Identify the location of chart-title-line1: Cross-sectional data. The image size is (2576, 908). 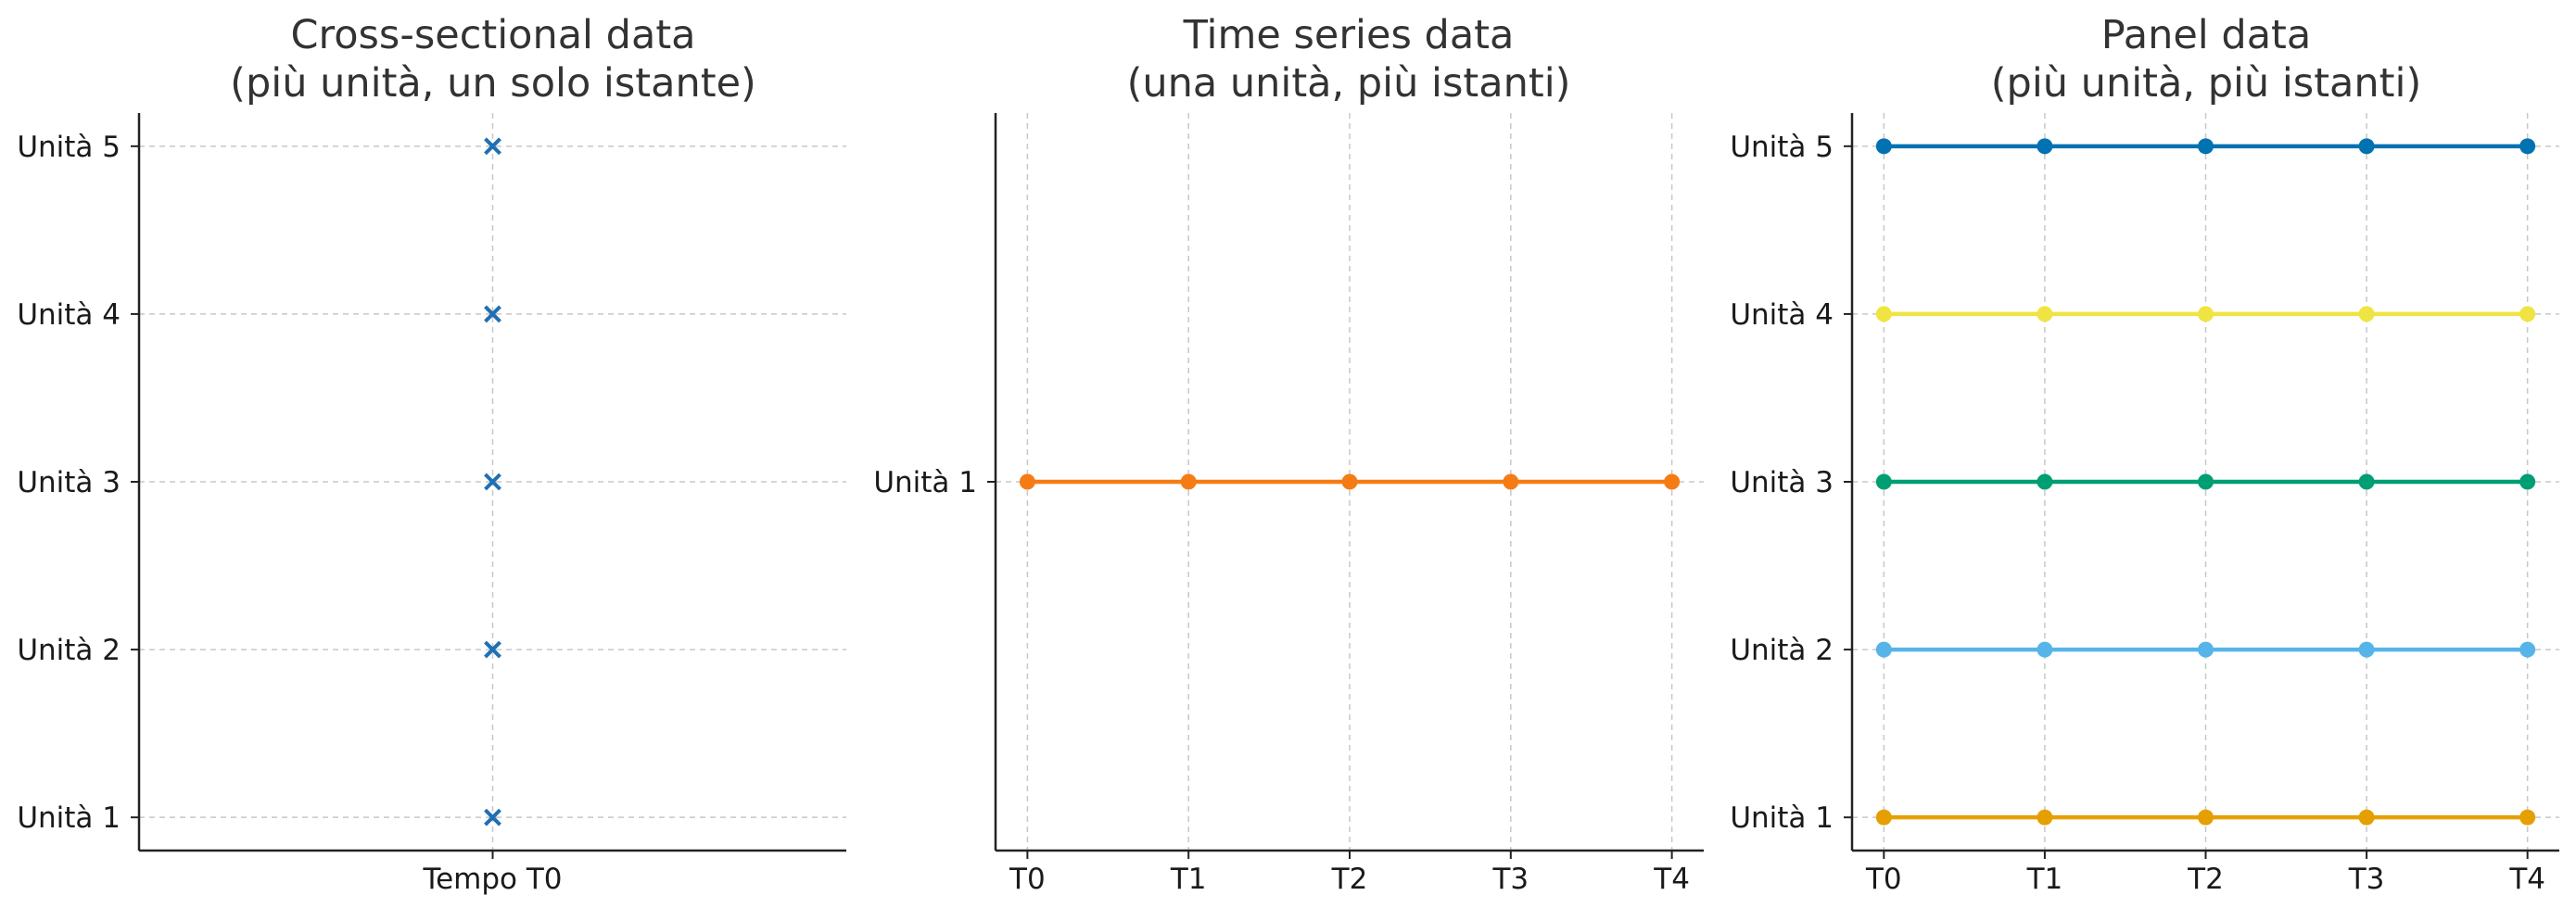
(492, 35).